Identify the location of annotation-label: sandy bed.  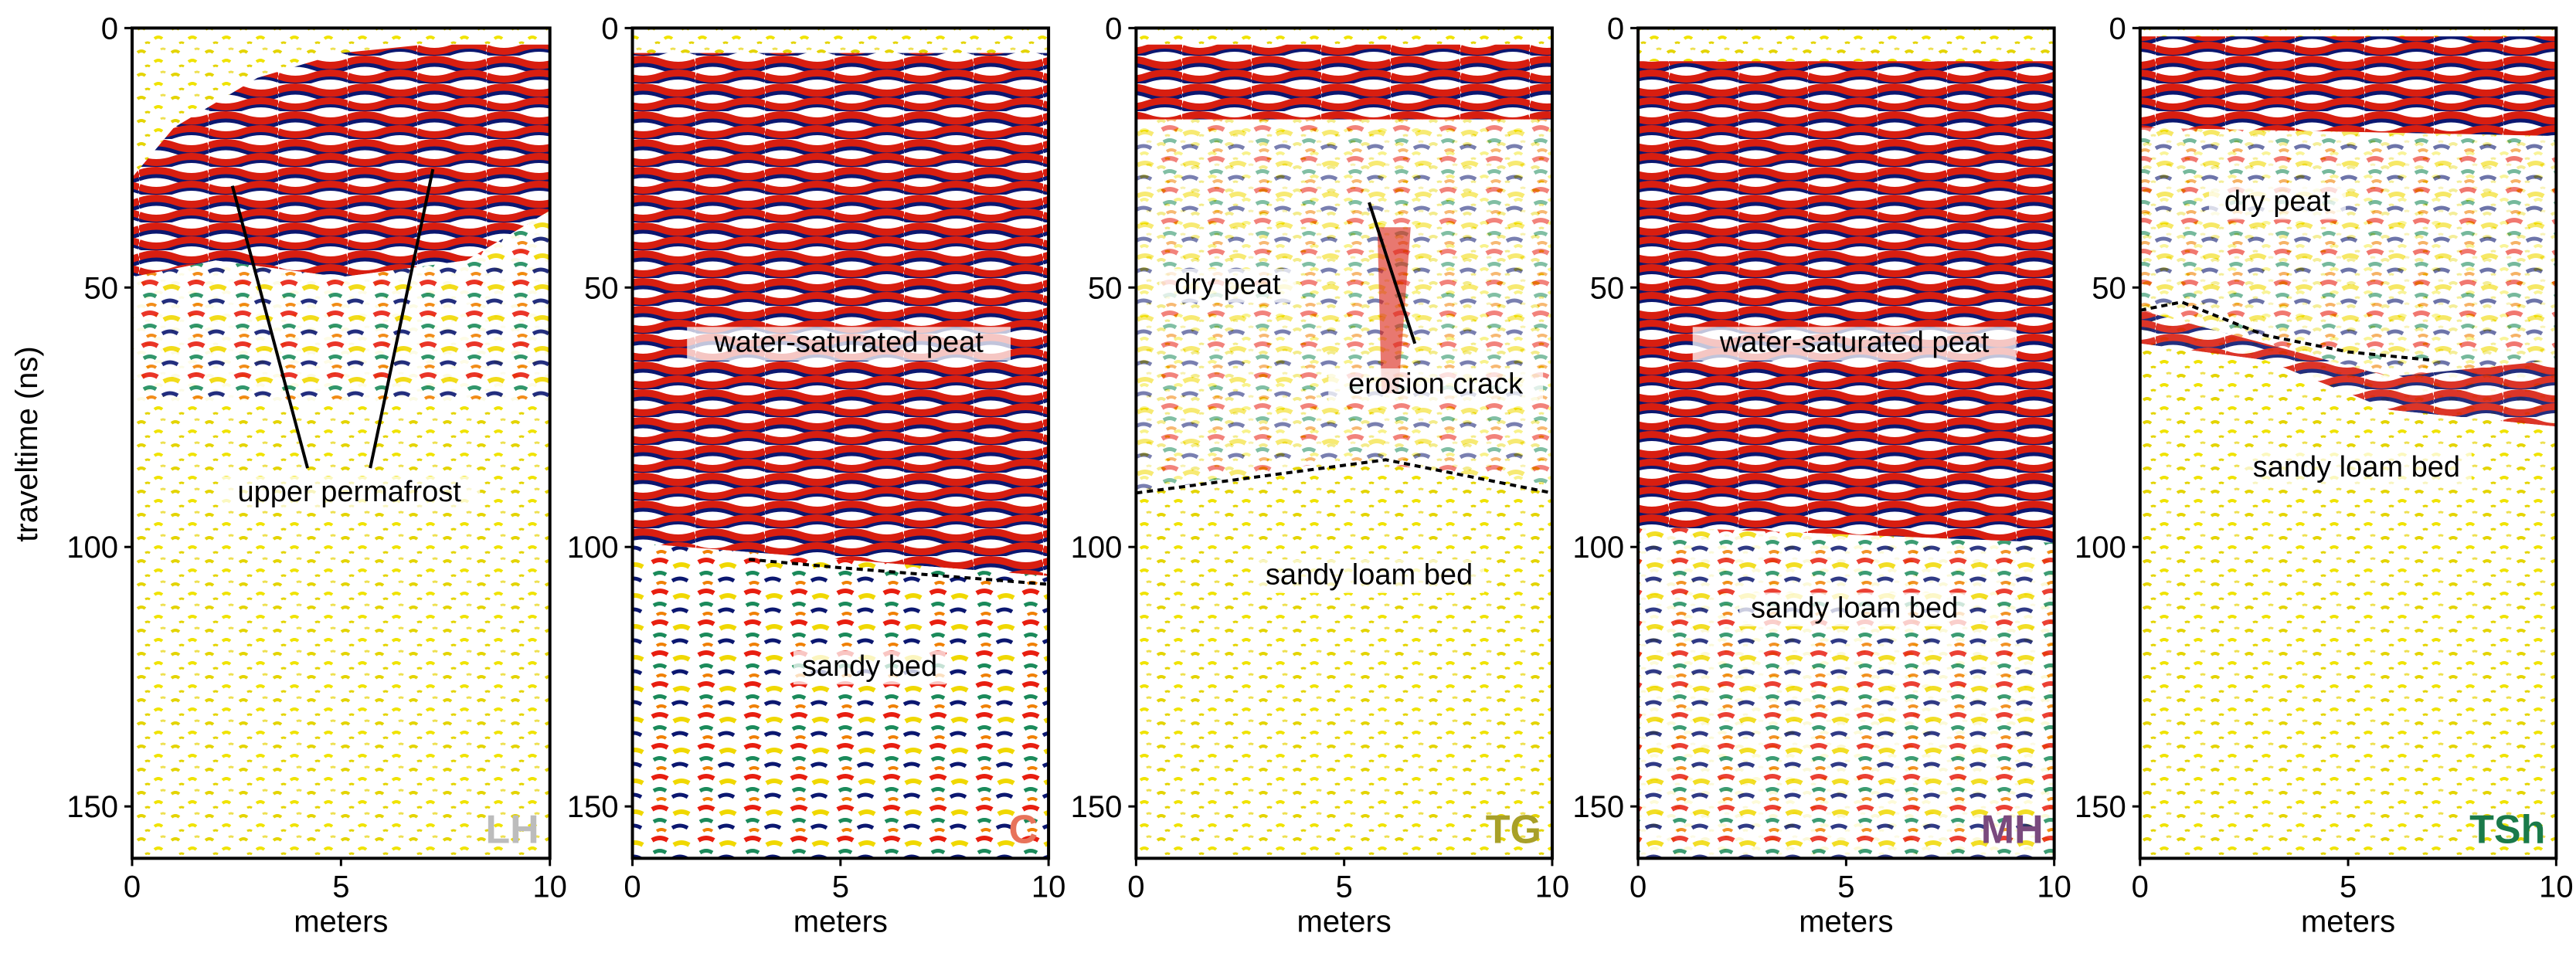
(869, 666).